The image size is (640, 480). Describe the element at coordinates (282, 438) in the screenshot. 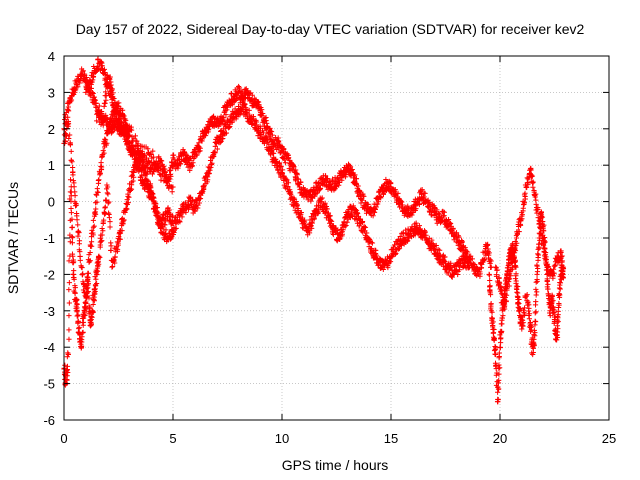

I see `x-tick-label: 10` at that location.